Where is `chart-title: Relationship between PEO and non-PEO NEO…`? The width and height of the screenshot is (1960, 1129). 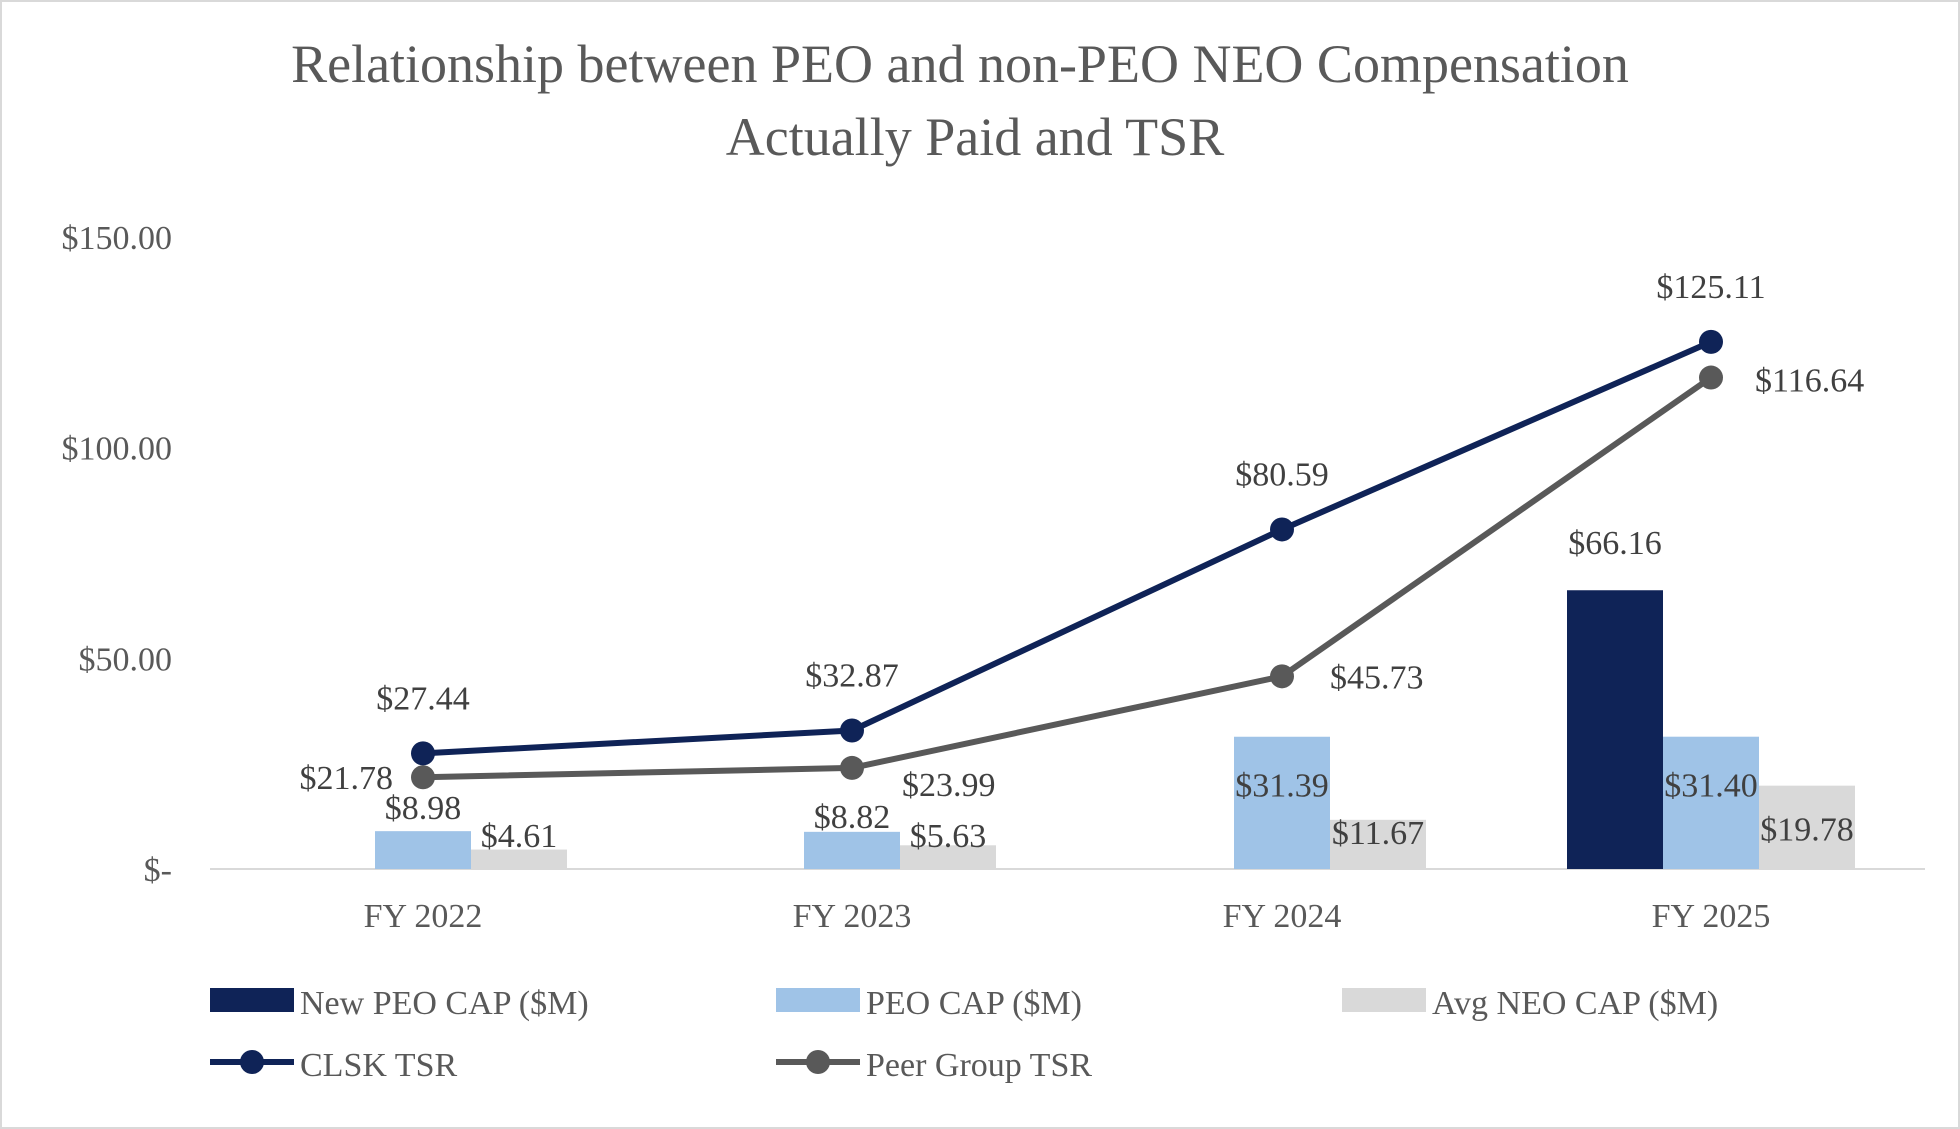
chart-title: Relationship between PEO and non-PEO NEO… is located at coordinates (960, 64).